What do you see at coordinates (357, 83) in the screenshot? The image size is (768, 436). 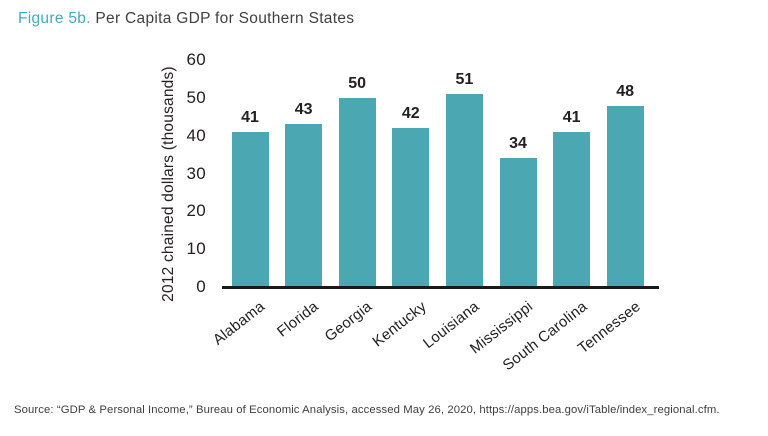 I see `bar-value-label: 50` at bounding box center [357, 83].